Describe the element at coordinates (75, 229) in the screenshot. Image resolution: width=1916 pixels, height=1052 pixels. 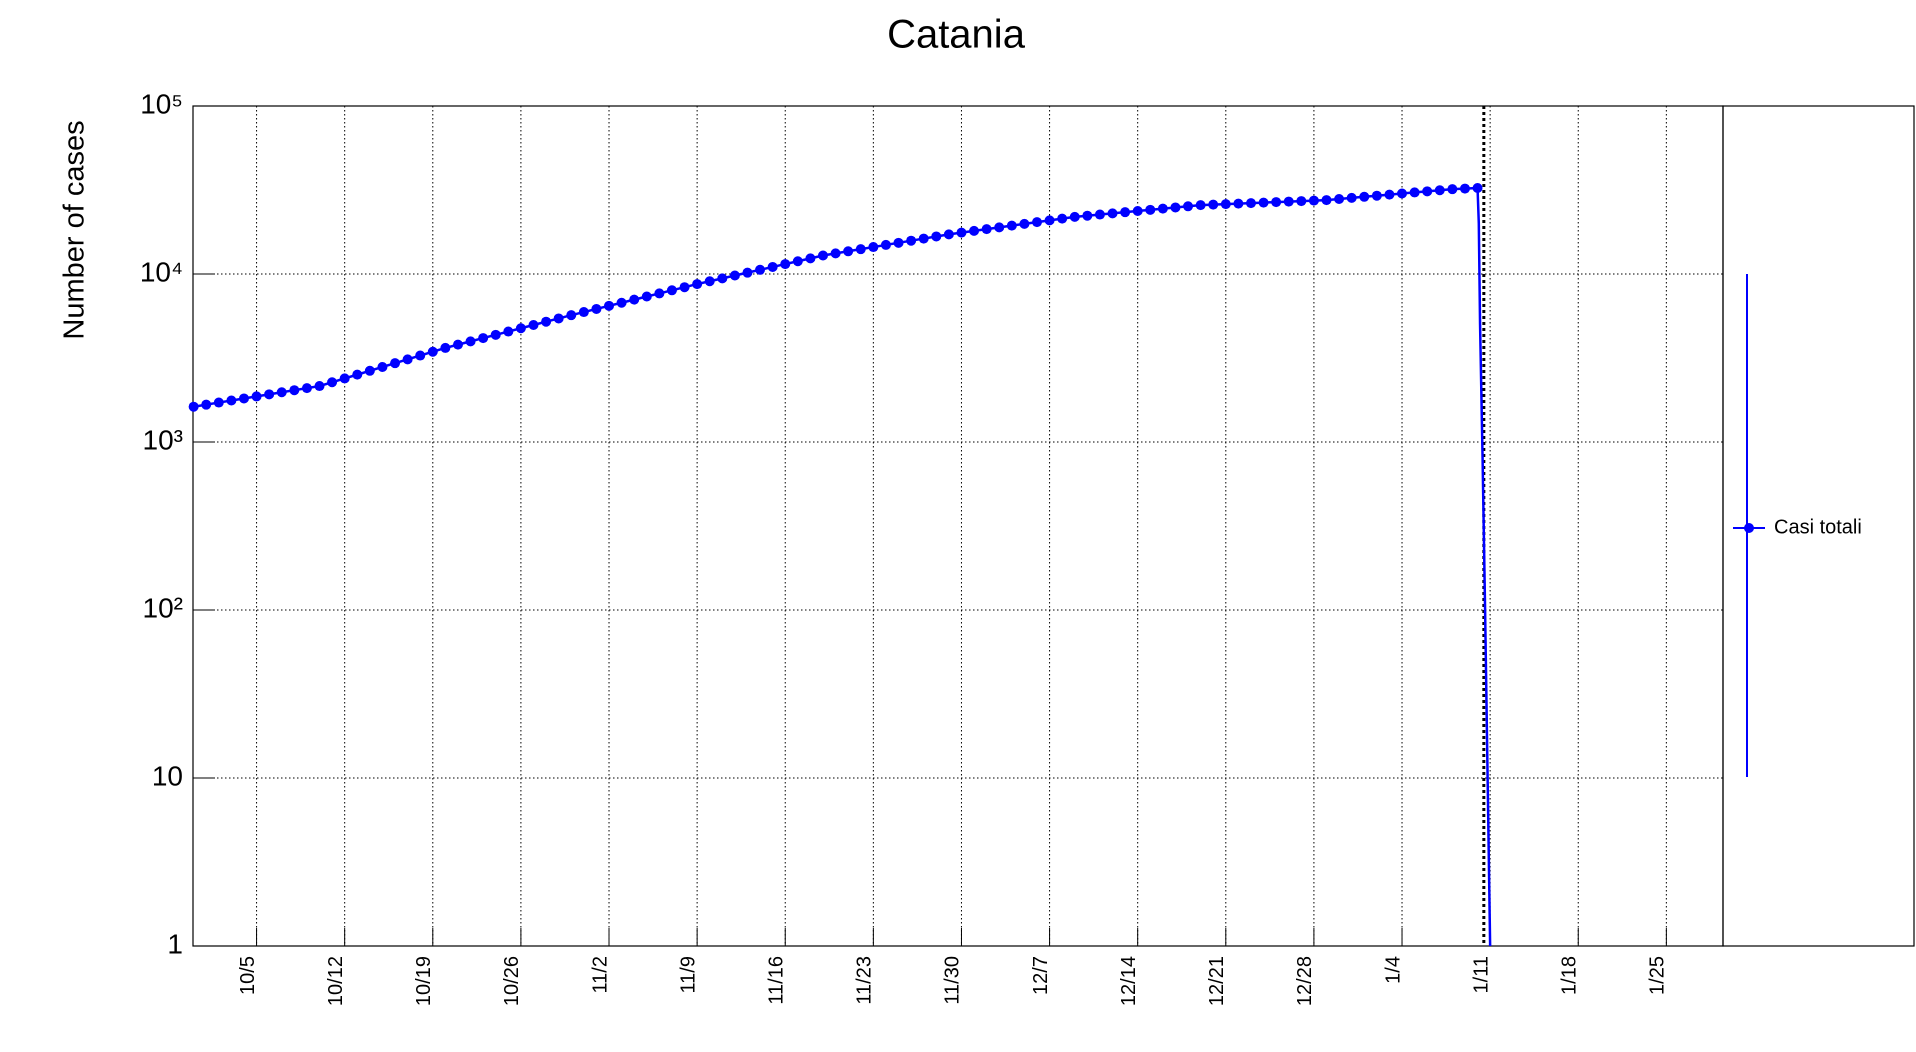
I see `y-axis-label: Number of cases` at that location.